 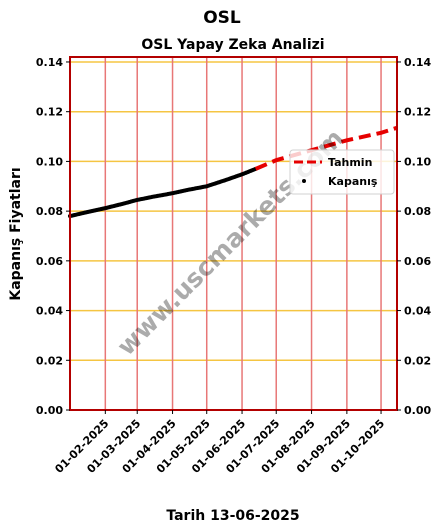 What do you see at coordinates (16, 233) in the screenshot?
I see `y-axis-label: Kapanış Fiyatları` at bounding box center [16, 233].